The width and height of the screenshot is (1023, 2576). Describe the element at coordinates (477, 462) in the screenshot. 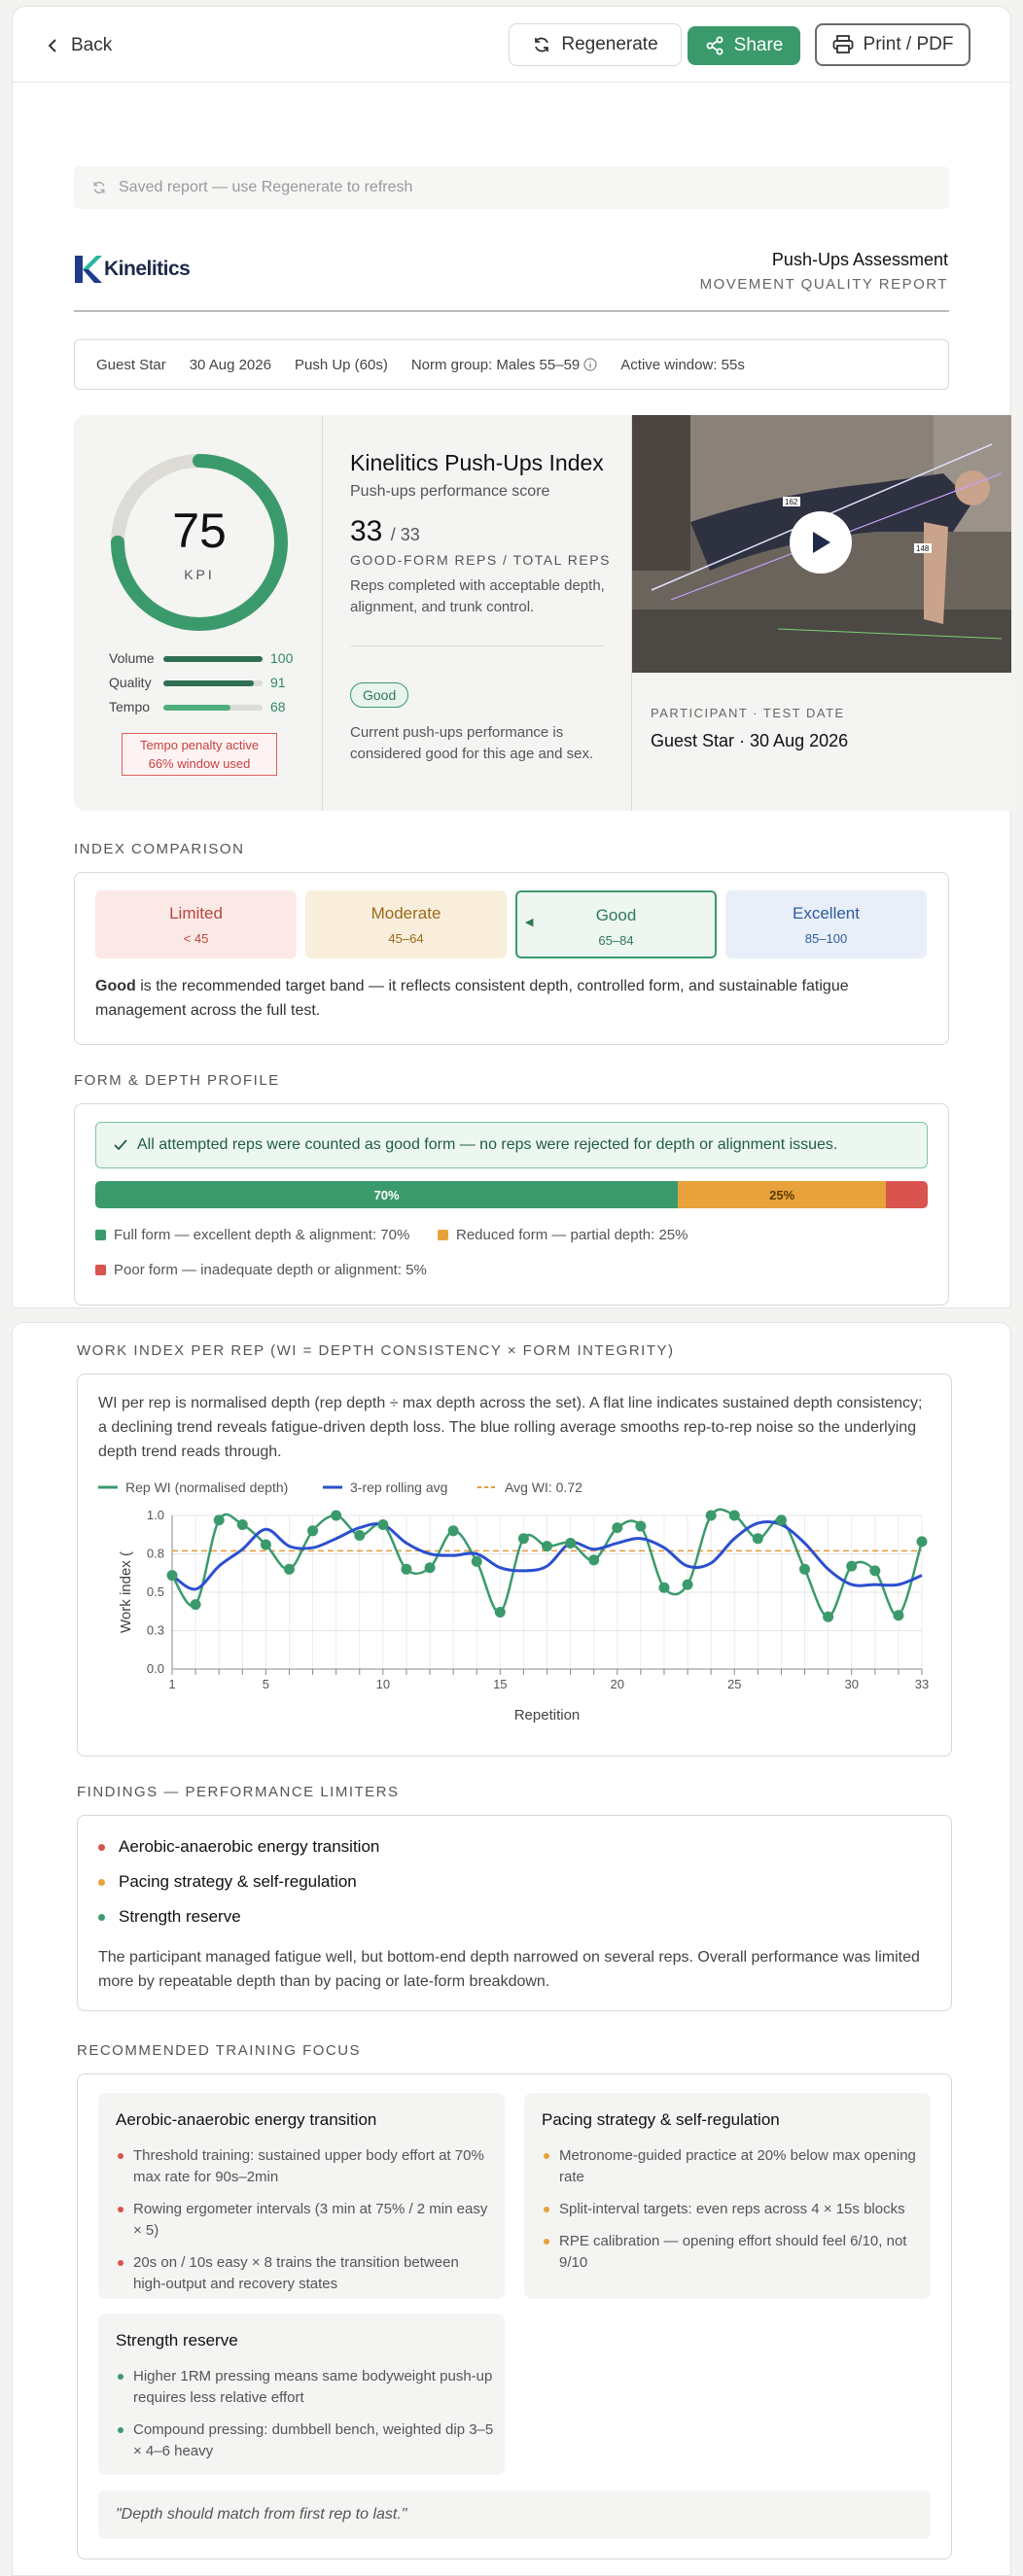

I see `index-title: Kinelitics Push-Ups Index` at that location.